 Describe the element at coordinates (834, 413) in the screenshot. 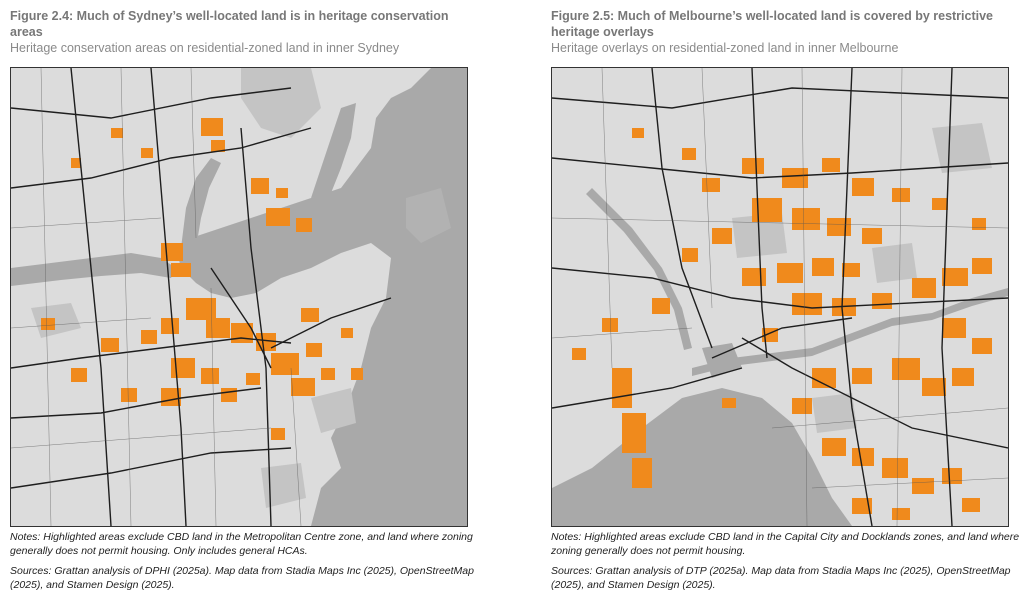

I see `parkland-south` at that location.